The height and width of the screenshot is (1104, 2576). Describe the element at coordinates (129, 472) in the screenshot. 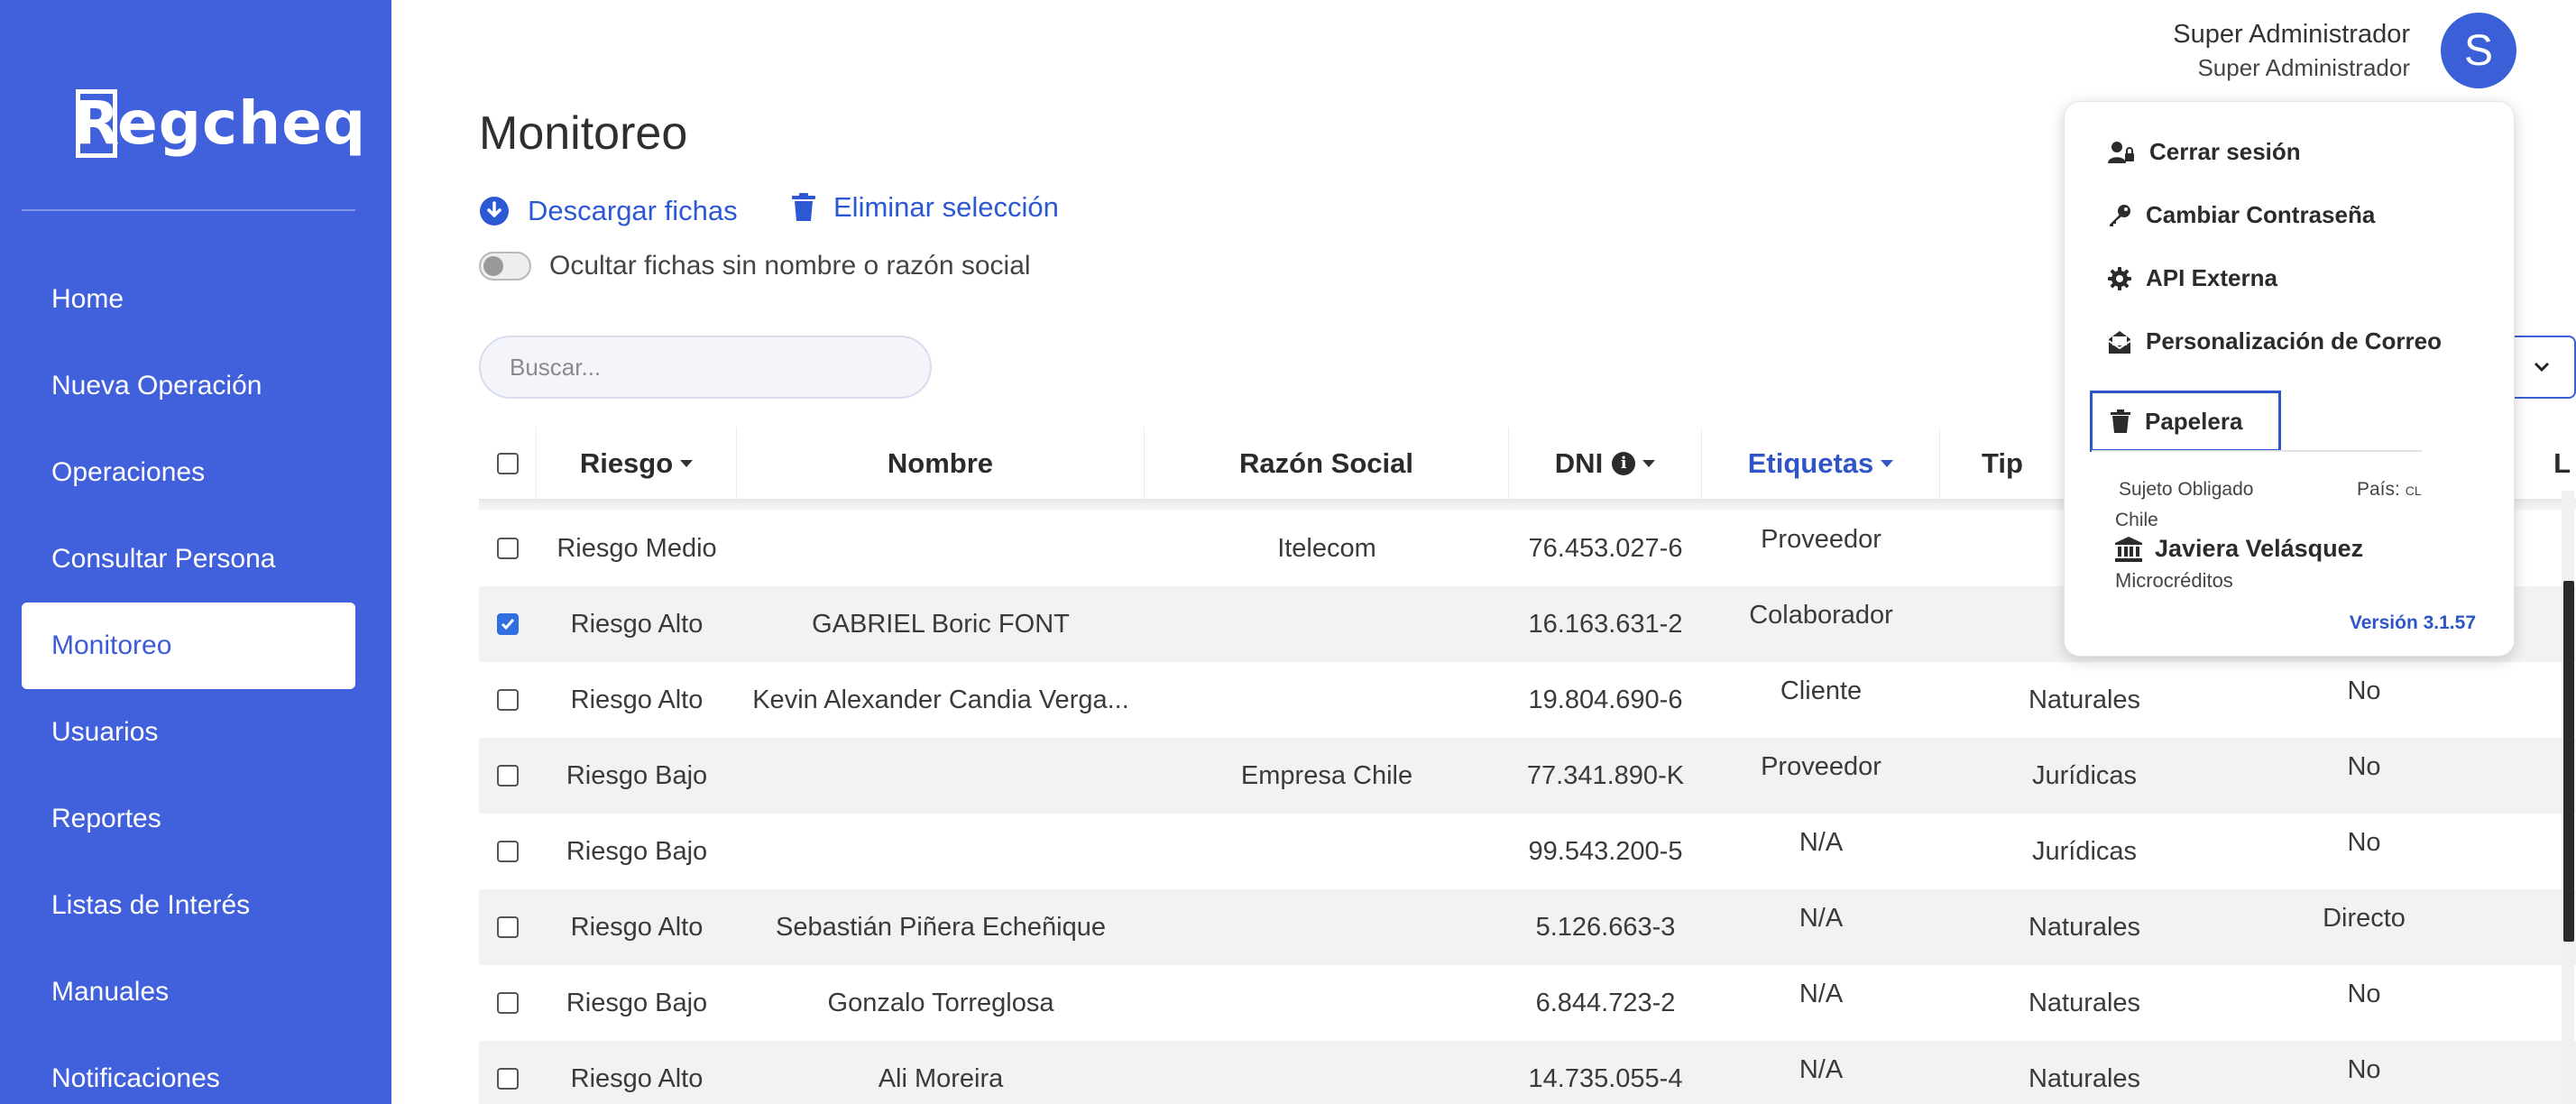

I see `sidebar-item-operaciones: Operaciones` at that location.